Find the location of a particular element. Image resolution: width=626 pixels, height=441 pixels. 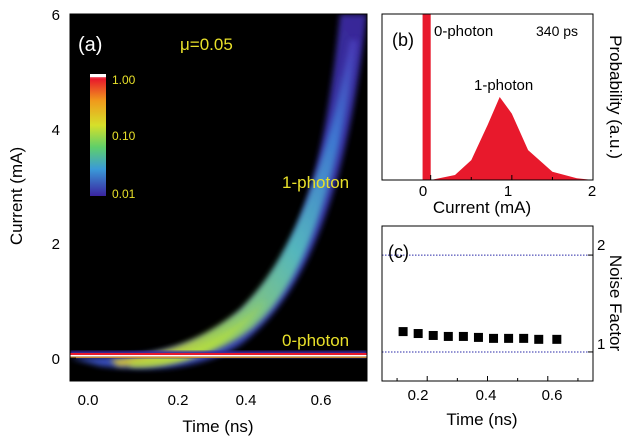

heatmap-band-0-photon-red is located at coordinates (218, 354).